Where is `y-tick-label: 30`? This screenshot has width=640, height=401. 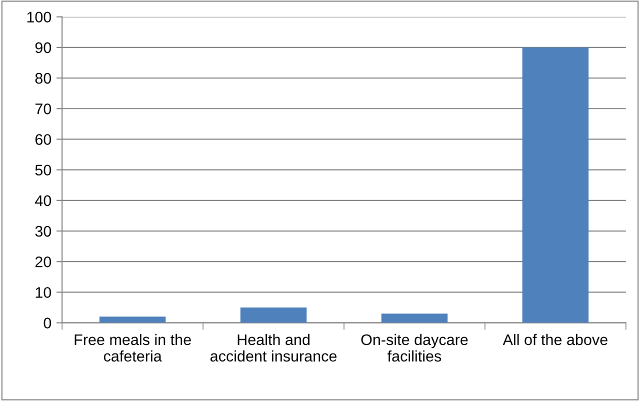
y-tick-label: 30 is located at coordinates (43, 231).